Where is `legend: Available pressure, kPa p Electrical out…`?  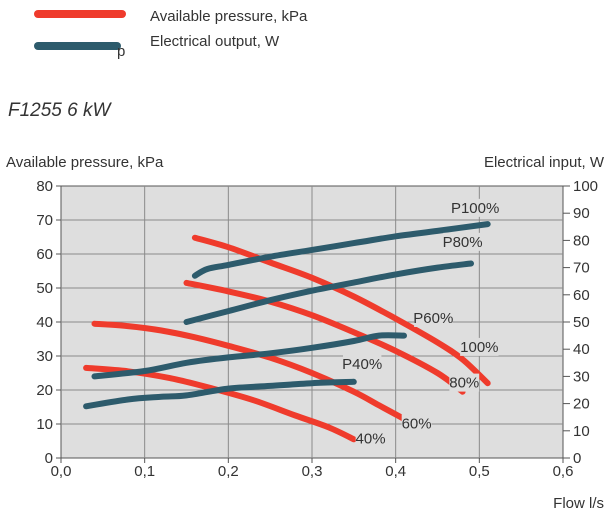
legend: Available pressure, kPa p Electrical out… is located at coordinates (171, 34).